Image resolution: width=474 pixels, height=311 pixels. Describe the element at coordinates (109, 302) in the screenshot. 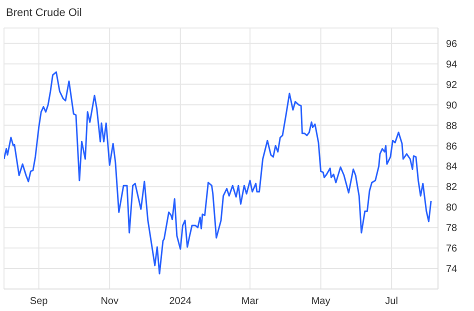

I see `x-tick-label: Nov` at that location.